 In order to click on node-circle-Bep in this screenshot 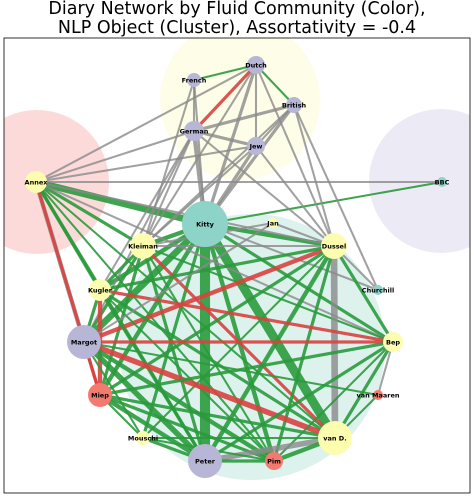, I will do `click(393, 342)`.